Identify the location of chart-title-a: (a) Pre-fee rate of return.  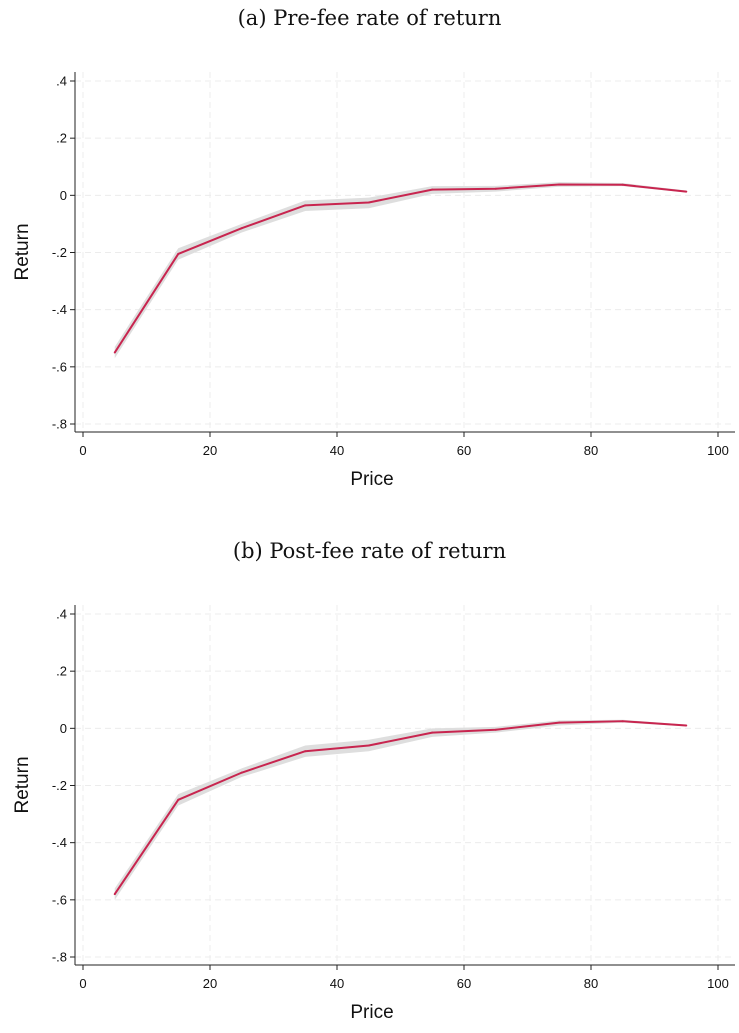
(369, 18).